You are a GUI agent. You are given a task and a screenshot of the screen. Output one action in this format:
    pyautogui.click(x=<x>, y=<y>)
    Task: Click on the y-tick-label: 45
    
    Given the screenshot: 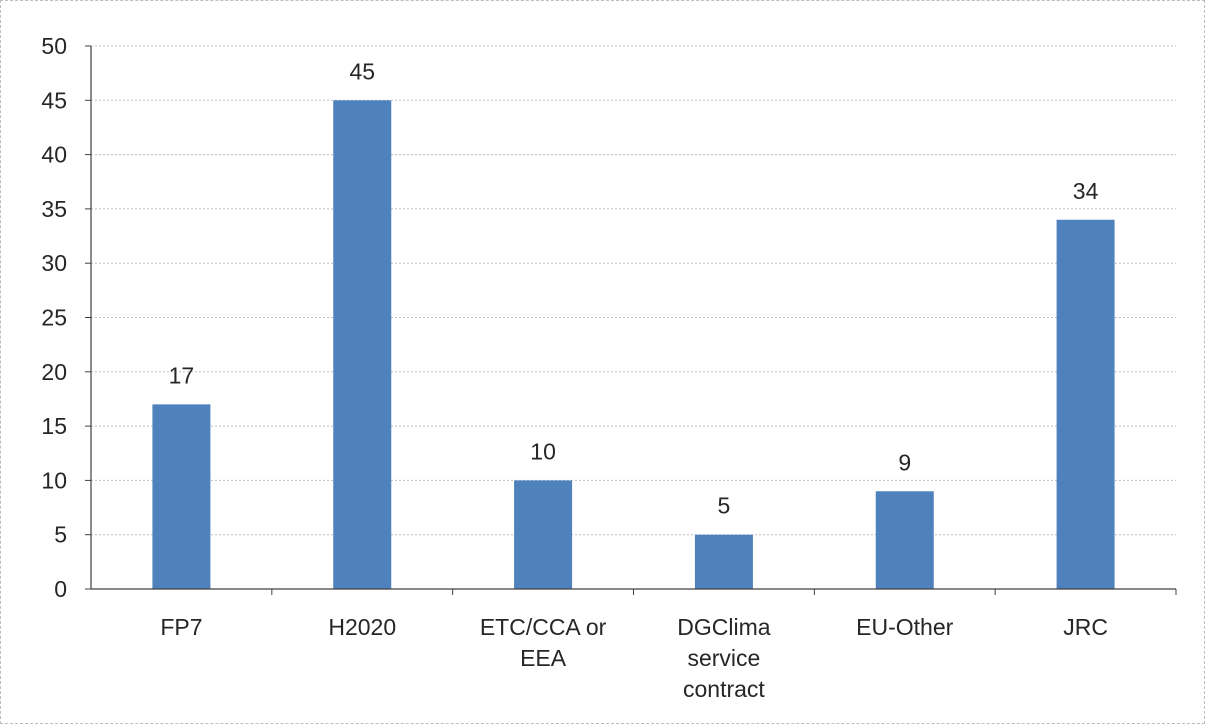 What is the action you would take?
    pyautogui.click(x=54, y=100)
    